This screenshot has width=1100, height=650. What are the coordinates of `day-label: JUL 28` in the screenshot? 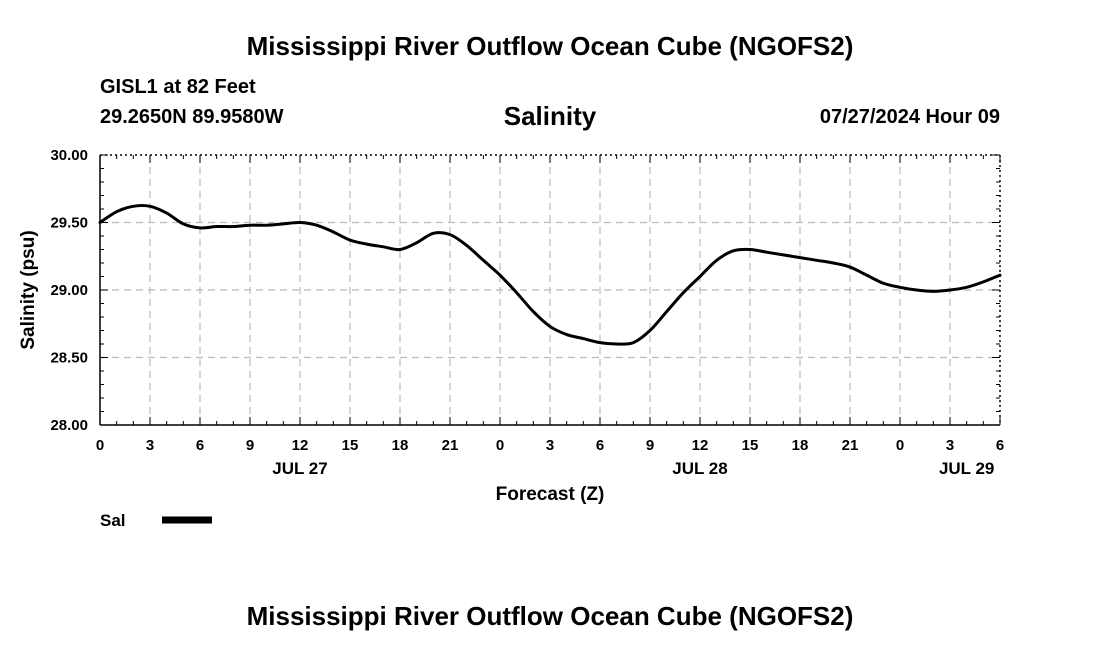 It's located at (699, 468).